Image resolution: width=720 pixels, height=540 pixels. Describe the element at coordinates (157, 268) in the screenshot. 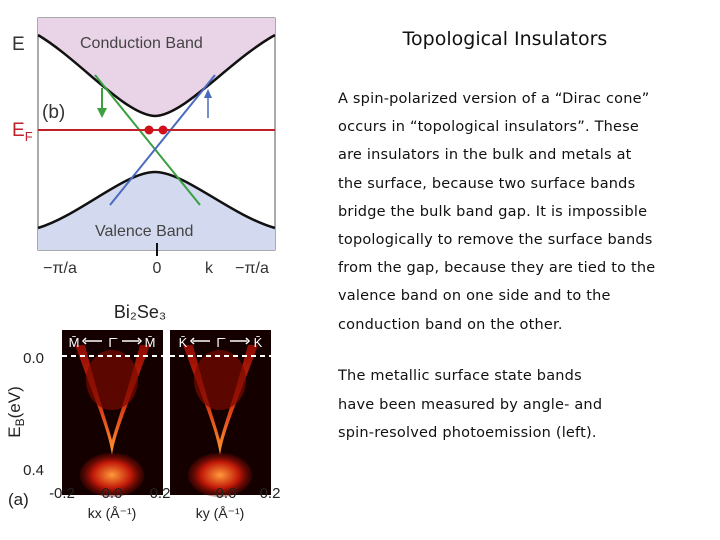

I see `k-label: 0` at that location.